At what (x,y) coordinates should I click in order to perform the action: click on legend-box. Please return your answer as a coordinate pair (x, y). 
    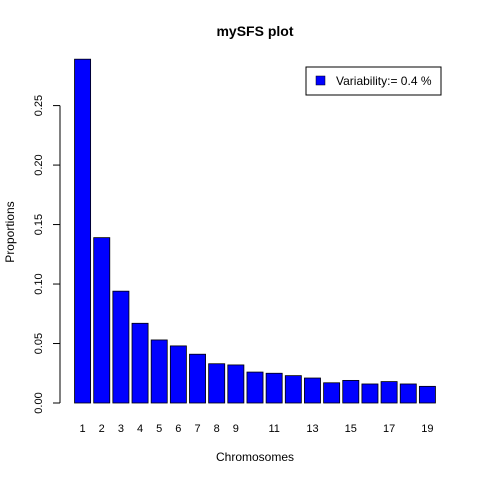
    Looking at the image, I should click on (373, 81).